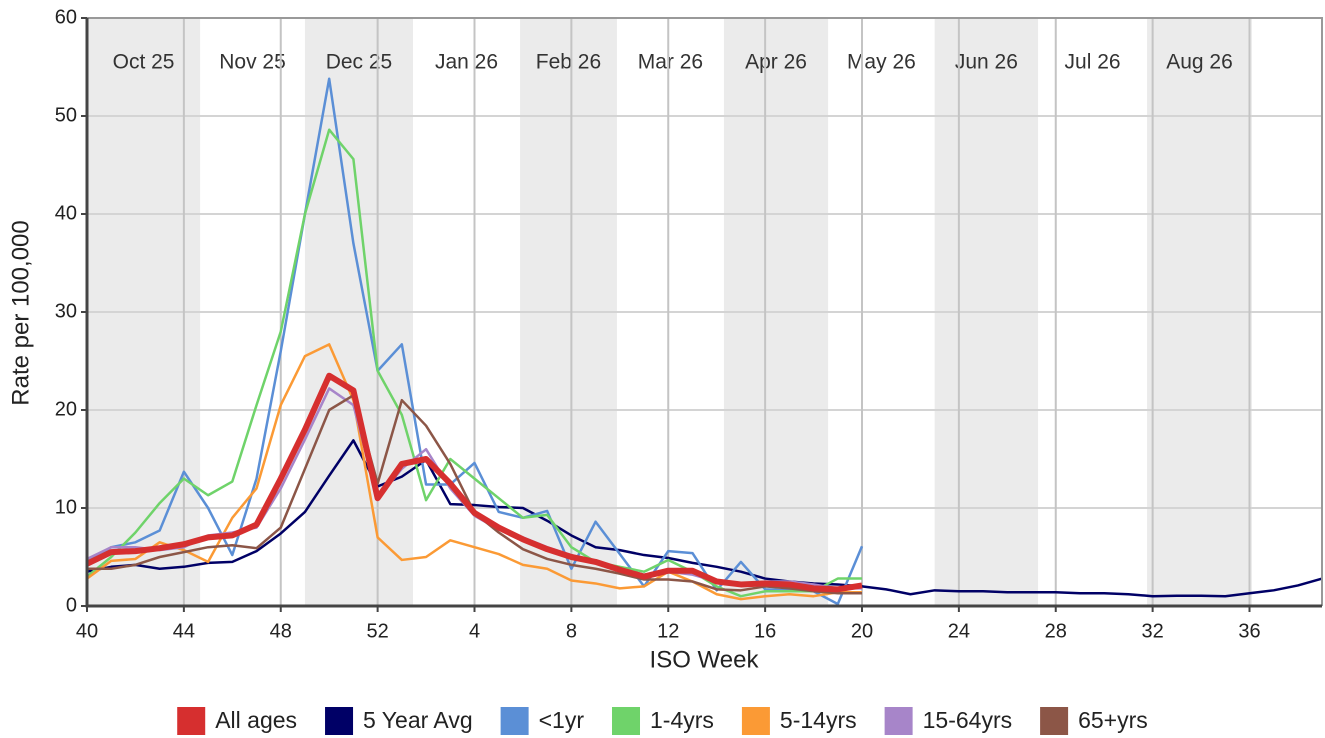  I want to click on y-tick-label: 20, so click(66, 409).